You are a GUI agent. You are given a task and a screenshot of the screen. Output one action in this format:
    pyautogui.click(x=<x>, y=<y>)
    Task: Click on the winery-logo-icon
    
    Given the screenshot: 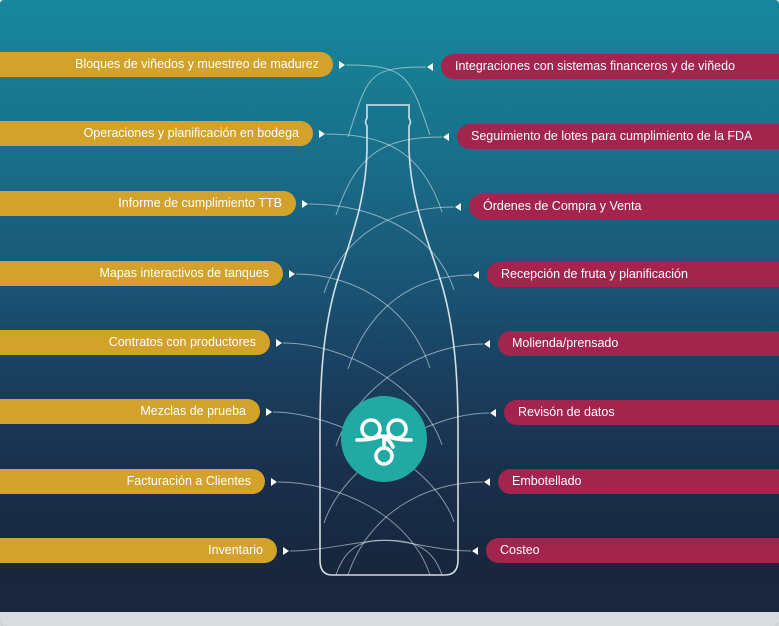 What is the action you would take?
    pyautogui.click(x=384, y=439)
    